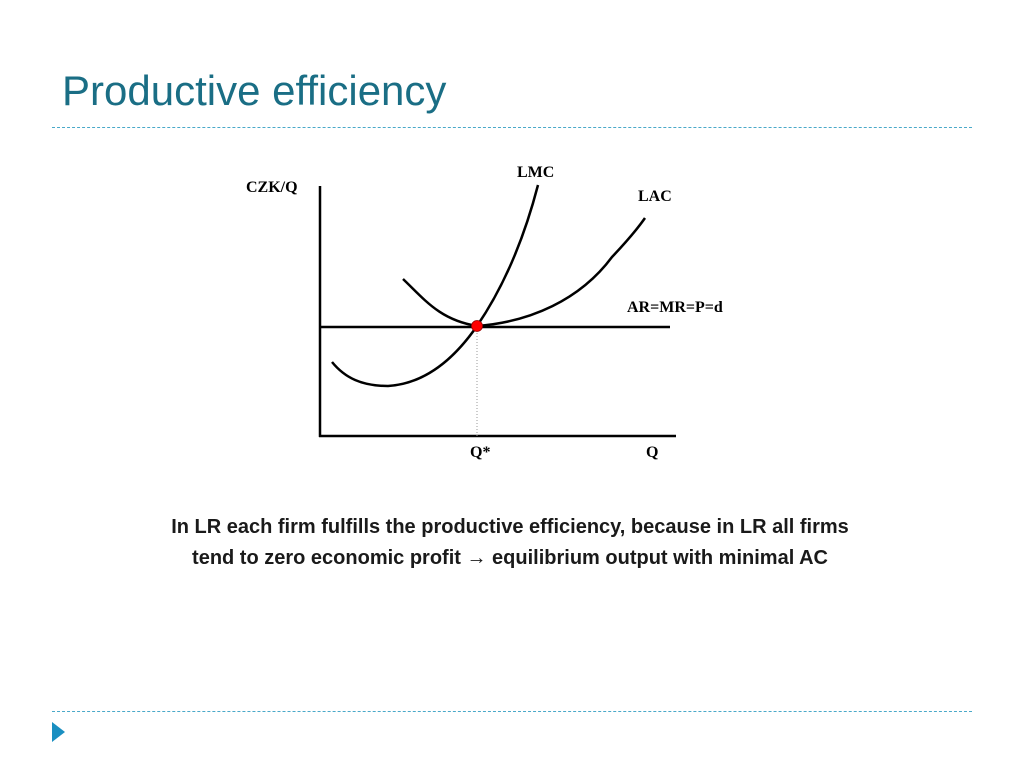  What do you see at coordinates (524, 272) in the screenshot?
I see `lac-curve` at bounding box center [524, 272].